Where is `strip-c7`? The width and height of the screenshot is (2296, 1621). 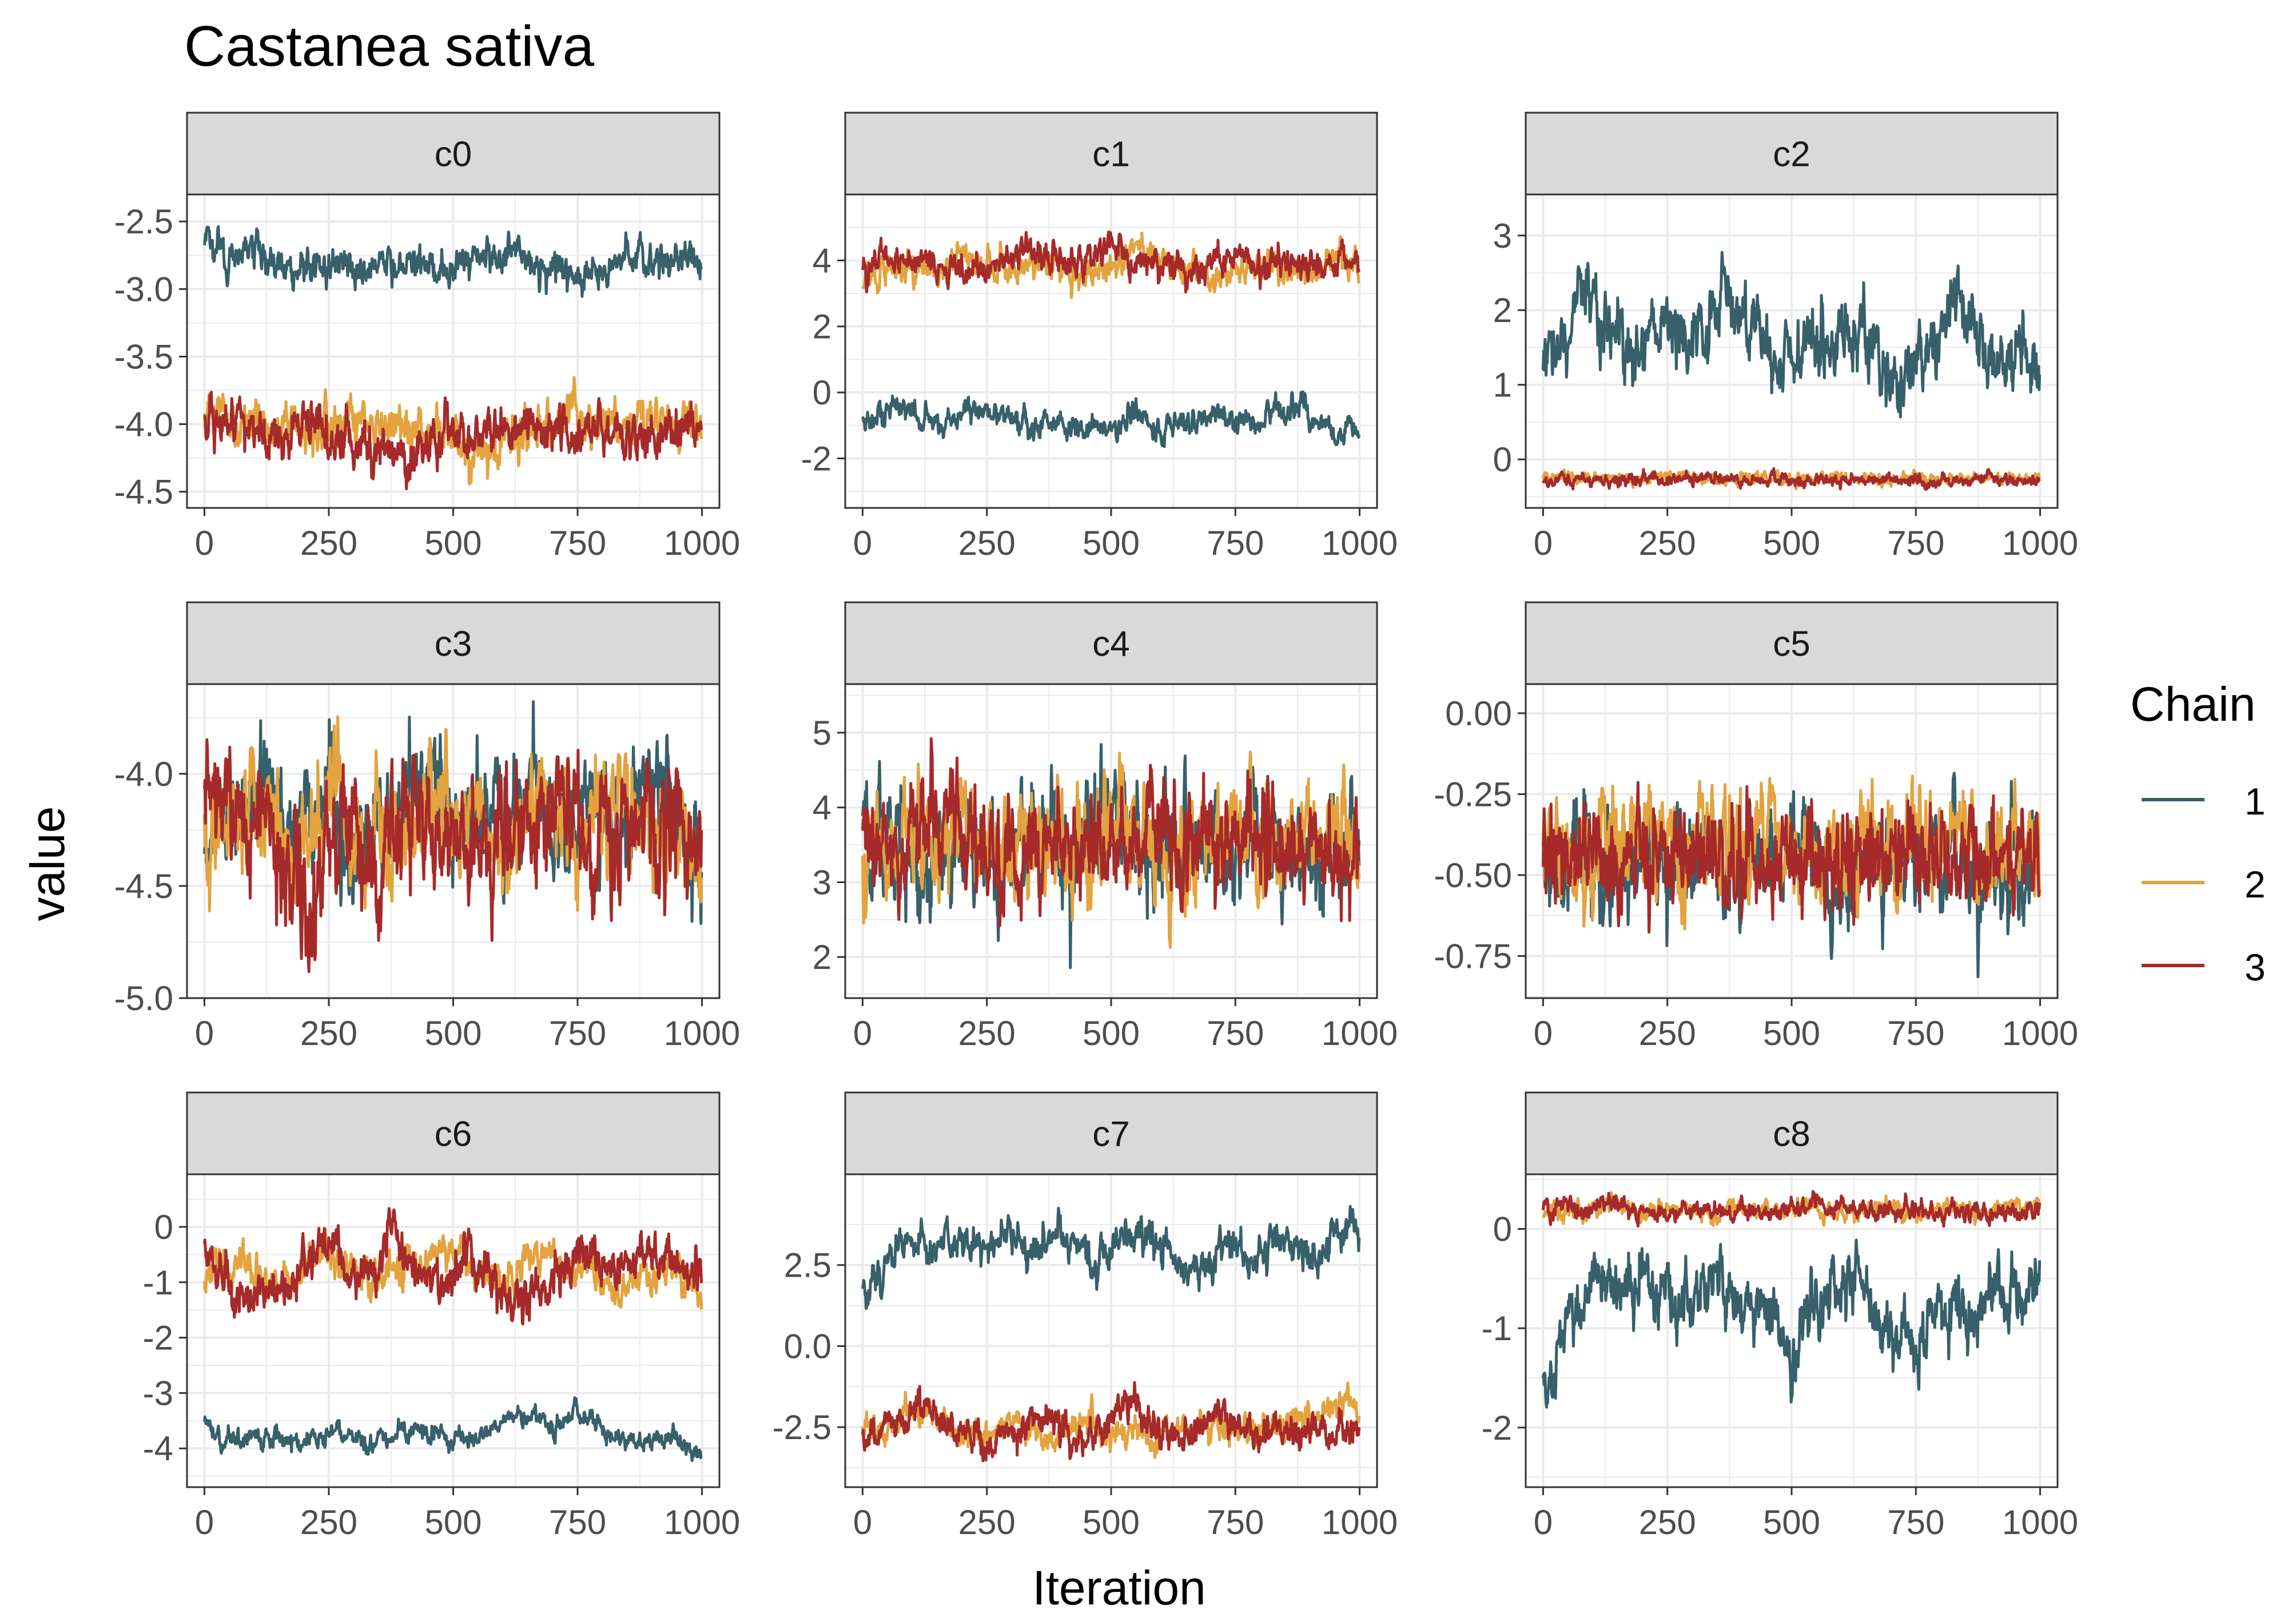
strip-c7 is located at coordinates (1111, 1133).